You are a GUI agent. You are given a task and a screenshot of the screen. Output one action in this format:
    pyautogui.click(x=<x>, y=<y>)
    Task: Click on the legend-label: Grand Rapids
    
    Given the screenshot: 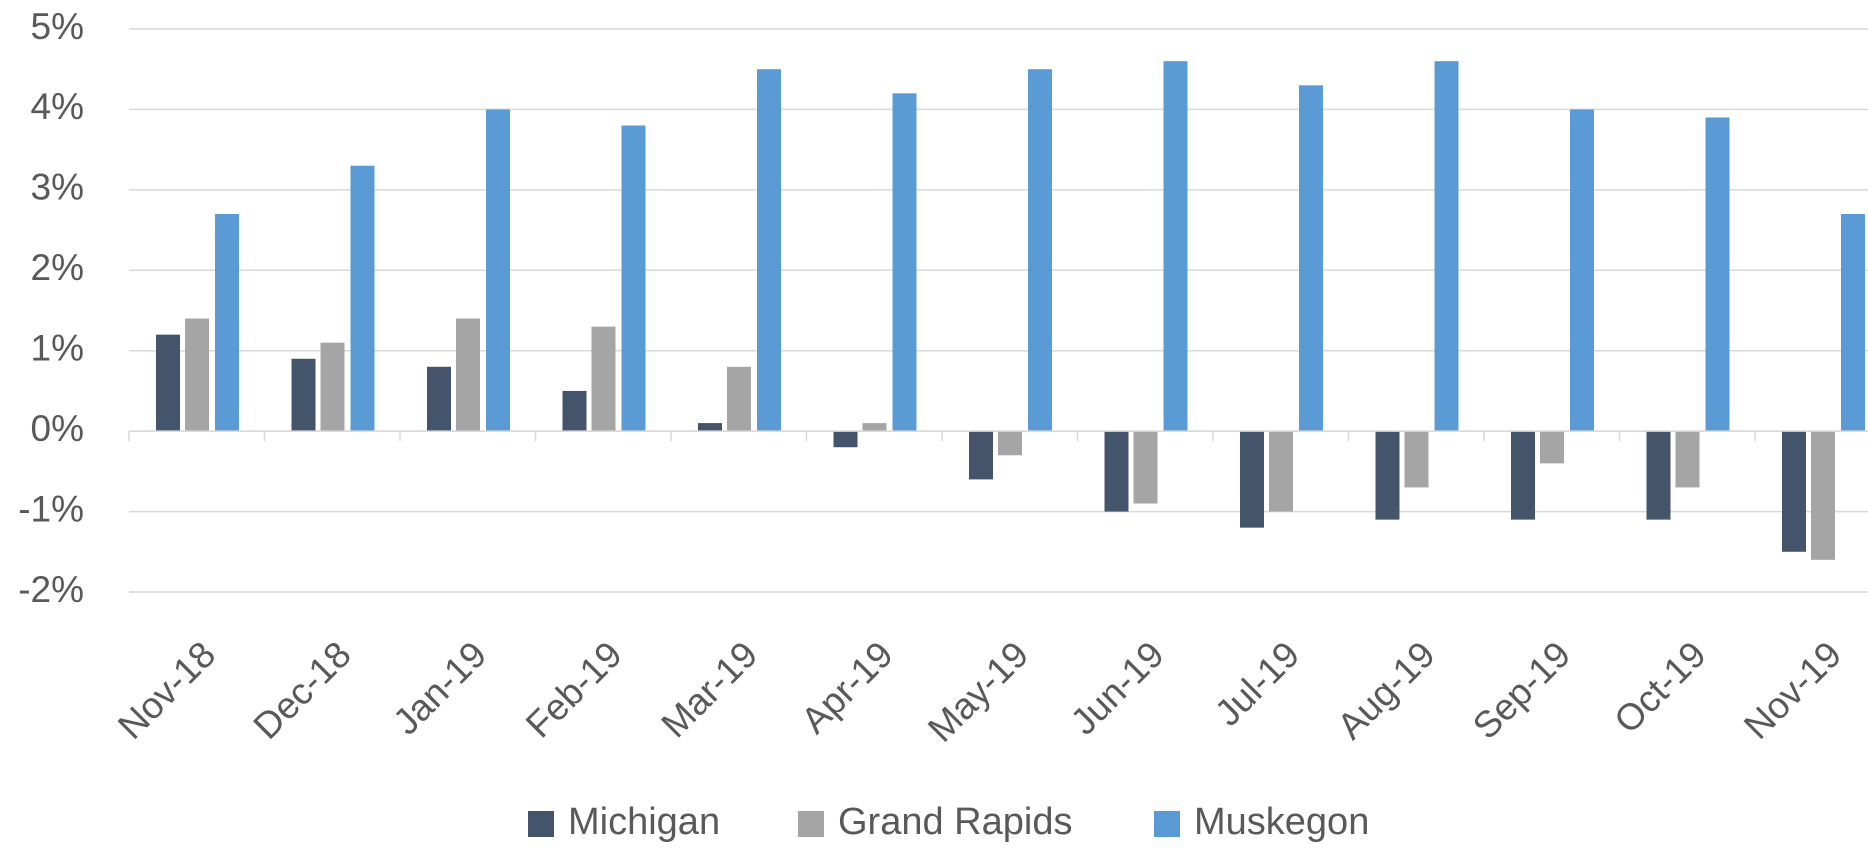 What is the action you would take?
    pyautogui.click(x=955, y=822)
    